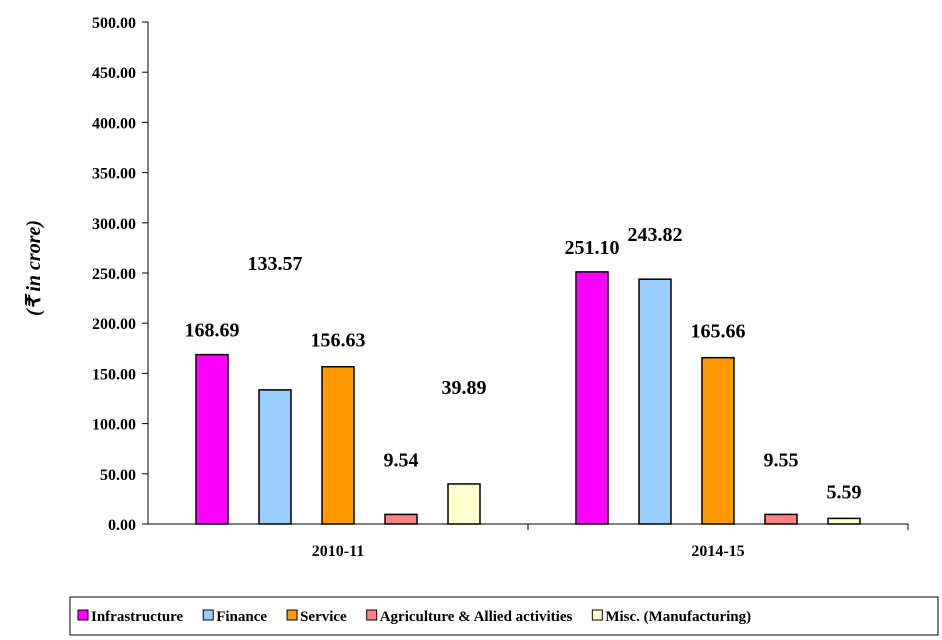  What do you see at coordinates (464, 388) in the screenshot?
I see `data-label: 39.89` at bounding box center [464, 388].